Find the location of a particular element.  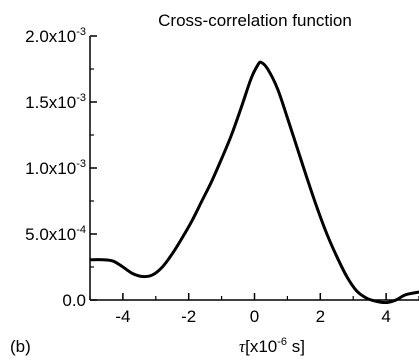

x-axis-exponent: -6 is located at coordinates (282, 342).